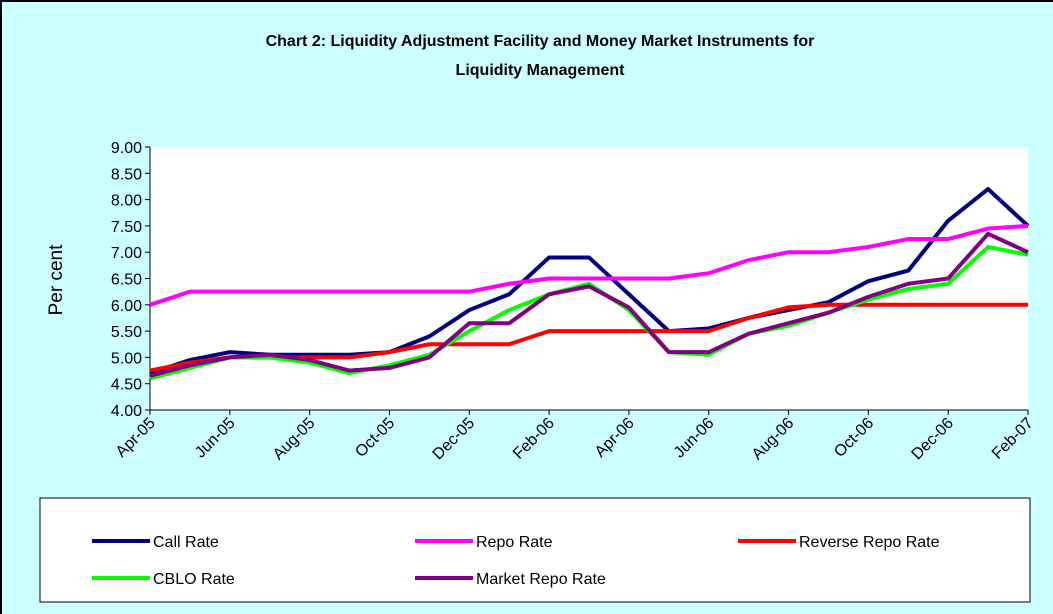 The image size is (1053, 614). I want to click on y-tick-label: 8.50, so click(126, 174).